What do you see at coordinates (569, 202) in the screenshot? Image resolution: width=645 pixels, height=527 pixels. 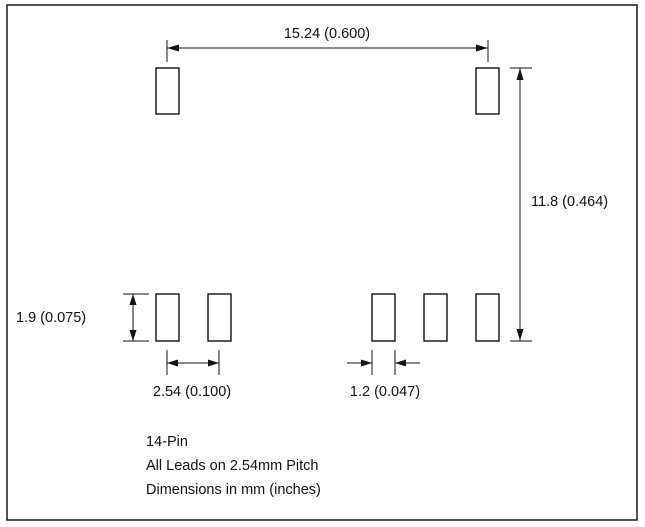 I see `pad-span-label: 11.8 (0.464)` at bounding box center [569, 202].